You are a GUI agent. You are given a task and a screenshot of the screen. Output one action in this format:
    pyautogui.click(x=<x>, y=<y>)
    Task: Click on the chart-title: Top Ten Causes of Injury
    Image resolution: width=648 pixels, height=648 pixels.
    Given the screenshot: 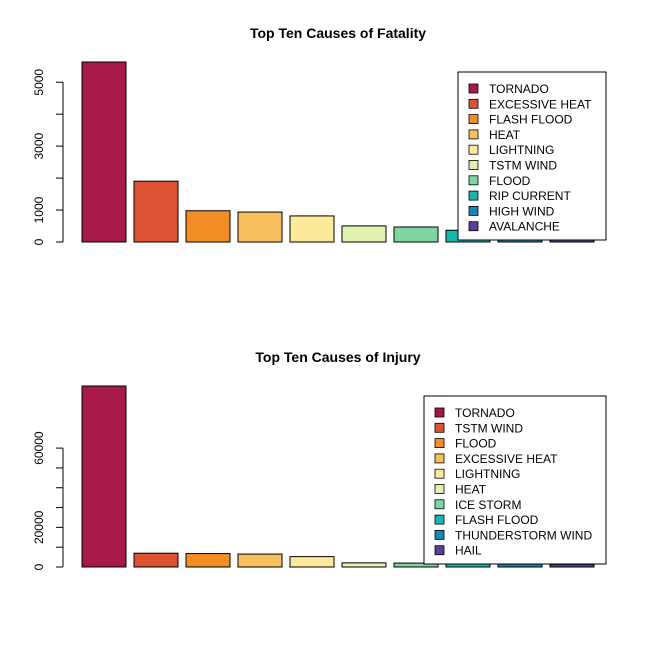 What is the action you would take?
    pyautogui.click(x=337, y=357)
    